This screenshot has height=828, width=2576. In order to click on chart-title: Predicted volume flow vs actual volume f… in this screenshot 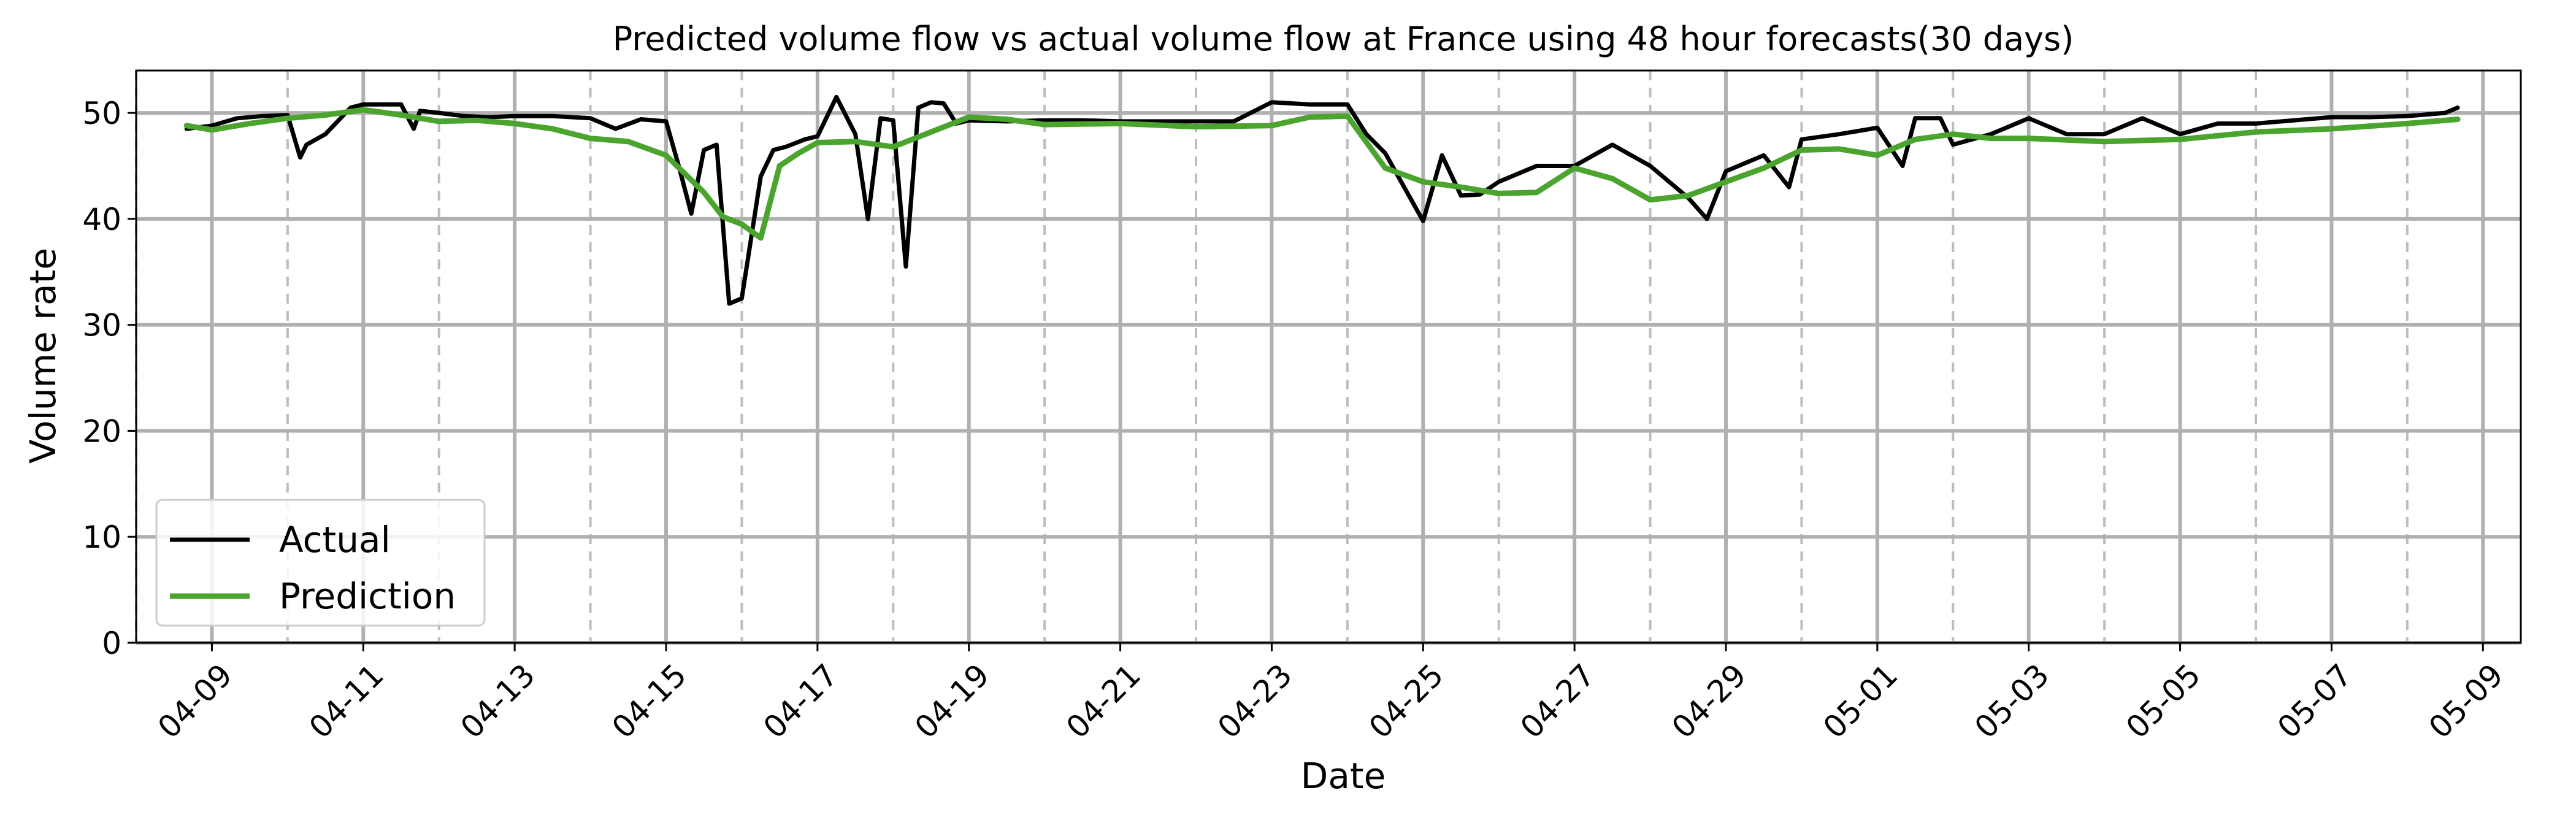, I will do `click(1343, 39)`.